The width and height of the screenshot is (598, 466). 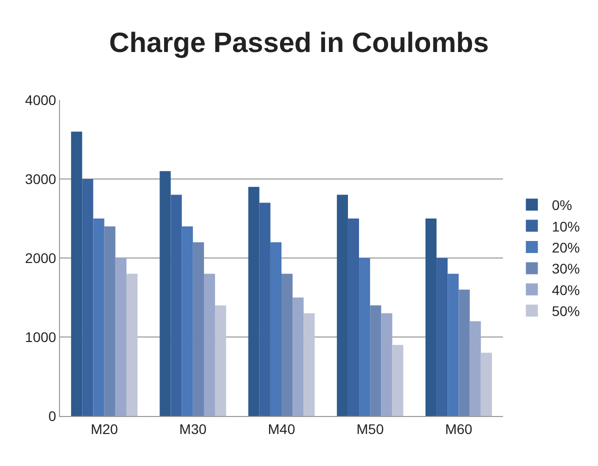 I want to click on y-tick-label: 2000, so click(x=40, y=258).